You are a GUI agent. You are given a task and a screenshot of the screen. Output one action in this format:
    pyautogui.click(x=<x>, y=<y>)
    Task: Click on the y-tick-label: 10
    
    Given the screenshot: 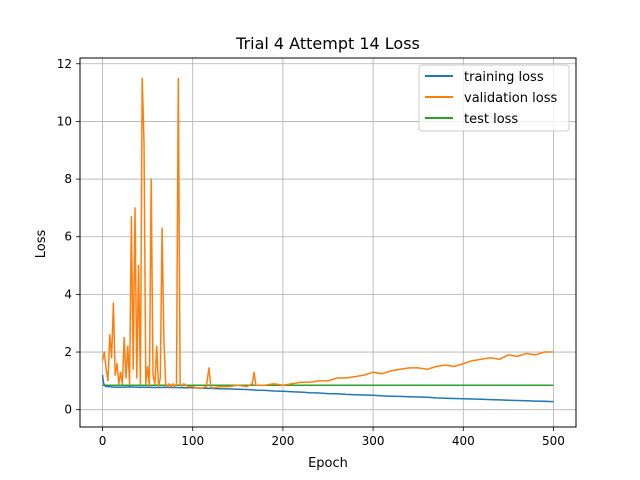 What is the action you would take?
    pyautogui.click(x=64, y=121)
    